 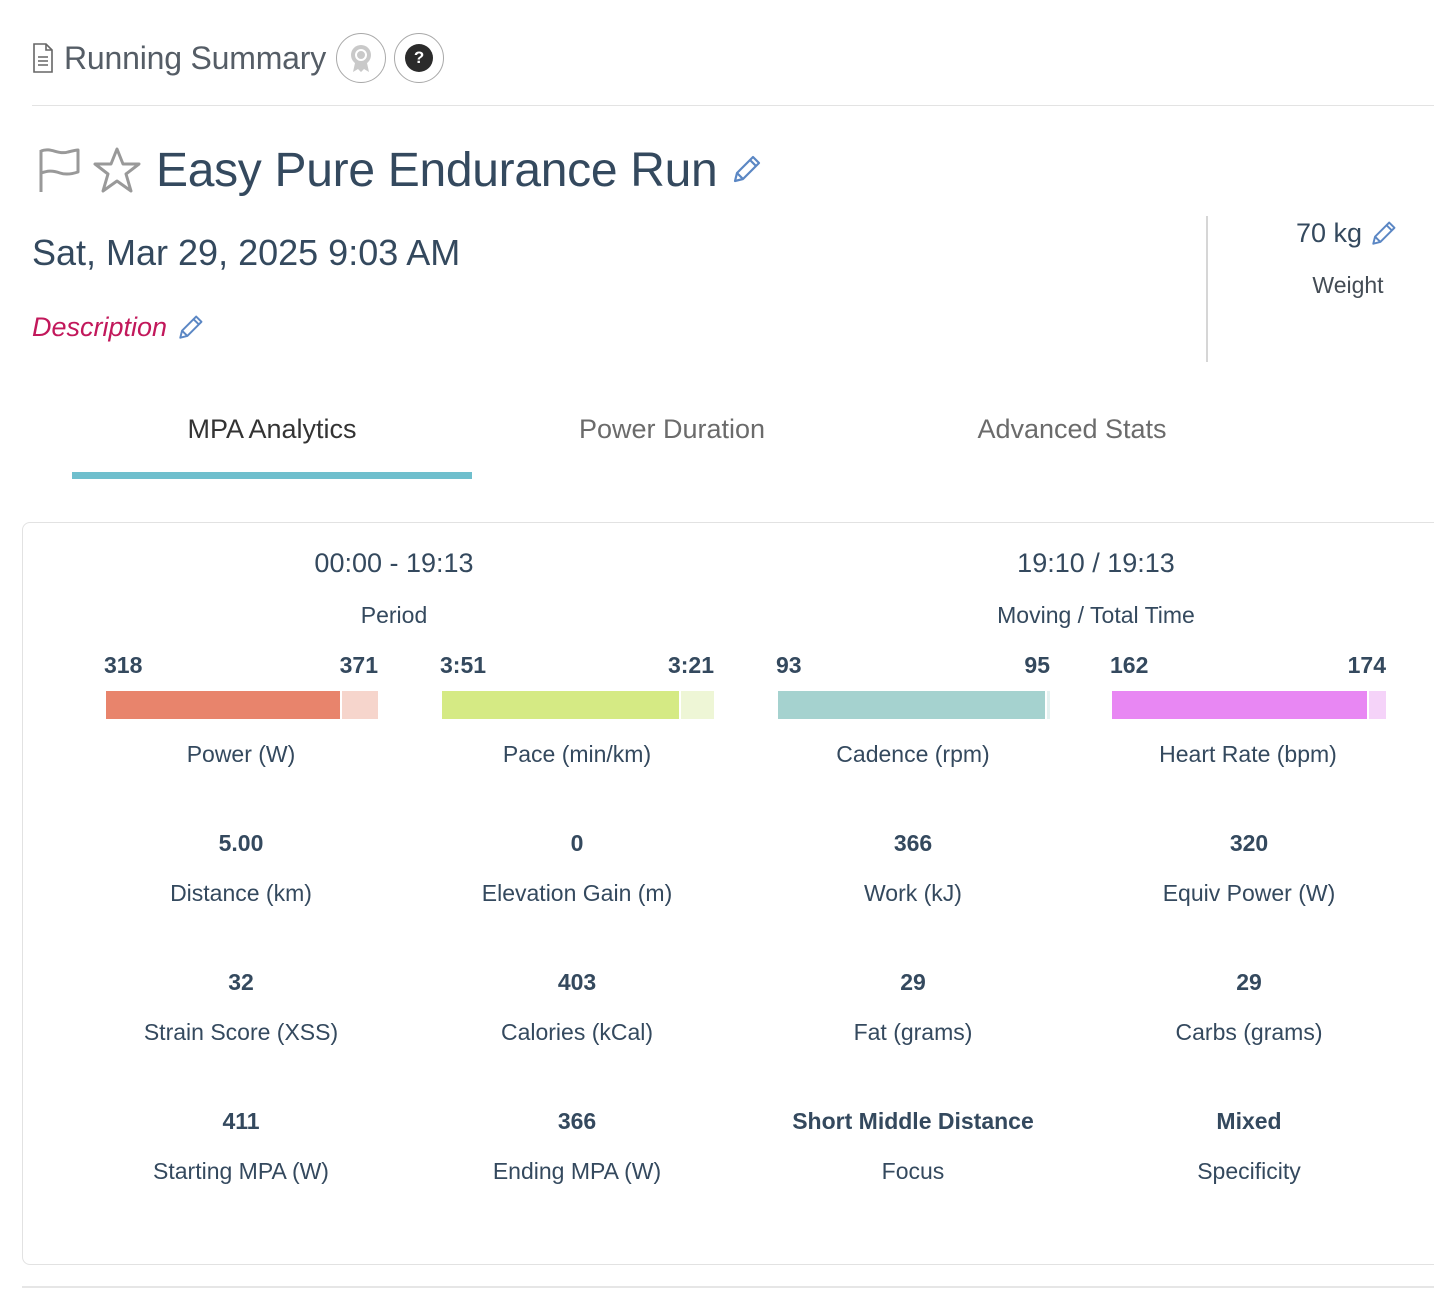 I want to click on metric-equiv-power: 320 Equiv Power (W), so click(x=1249, y=868).